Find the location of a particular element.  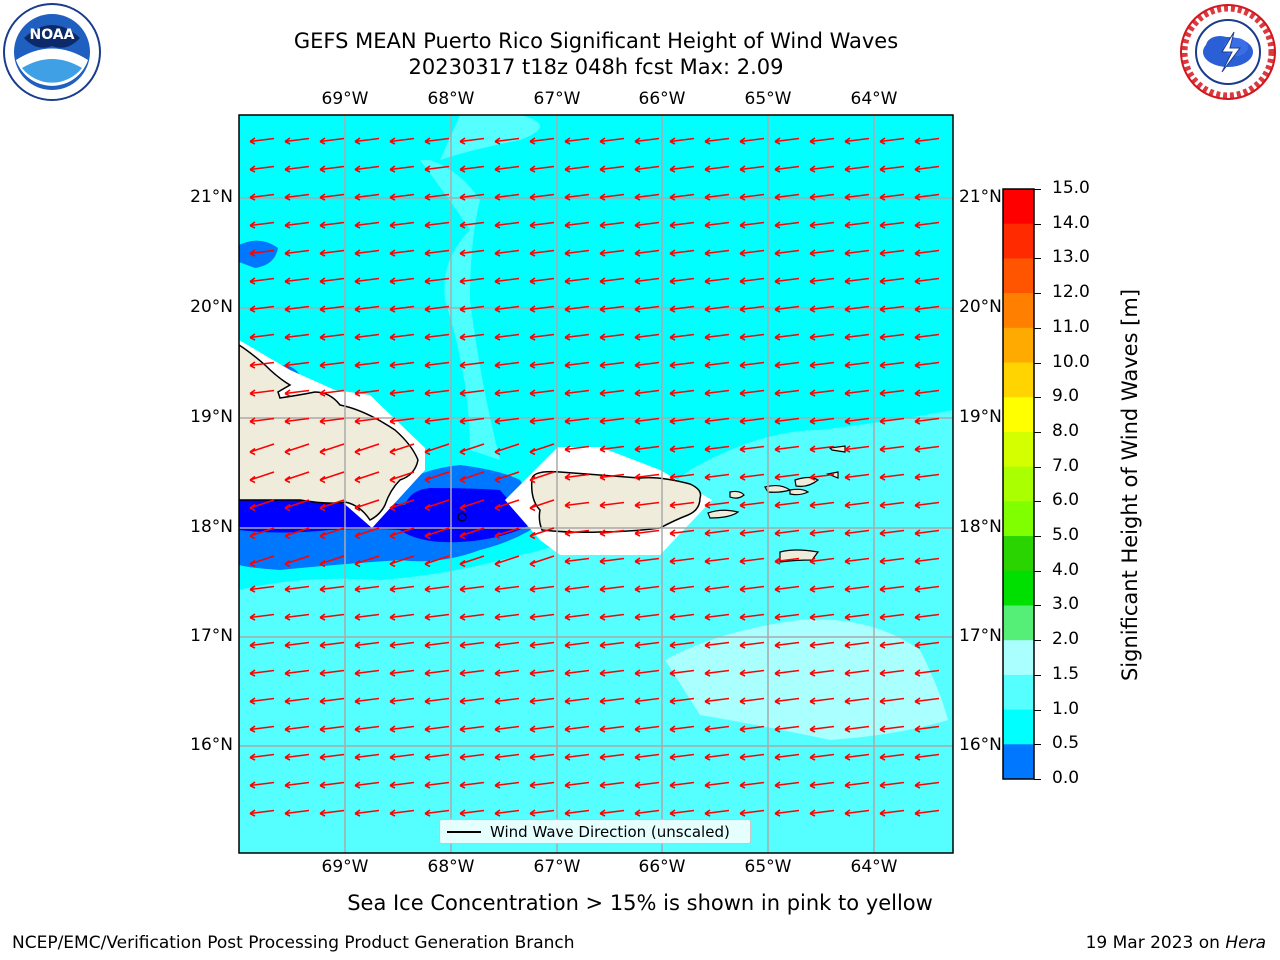

colorbar-tick-label: 1.5 is located at coordinates (1066, 673).